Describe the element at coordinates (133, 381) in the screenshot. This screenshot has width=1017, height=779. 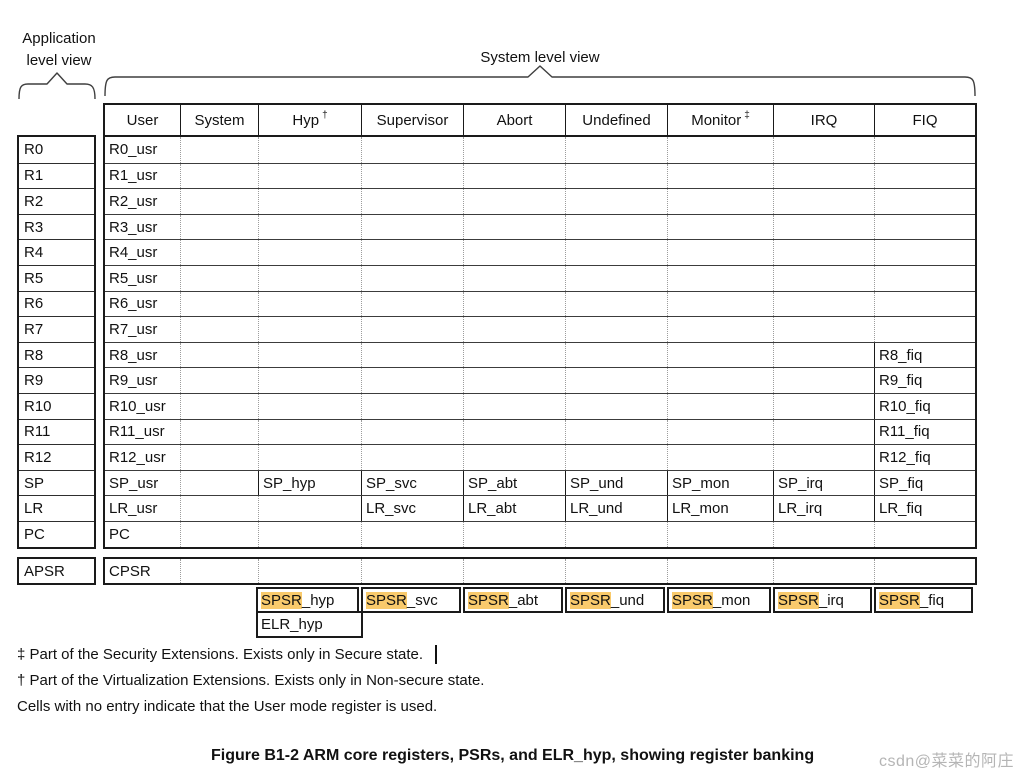
I see `register-cell-r9_usr: R9_usr` at that location.